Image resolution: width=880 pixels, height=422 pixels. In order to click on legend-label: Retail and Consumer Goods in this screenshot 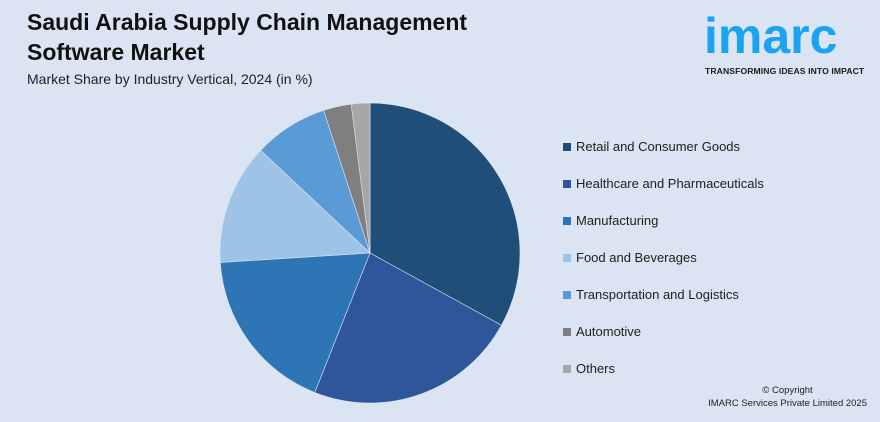, I will do `click(658, 146)`.